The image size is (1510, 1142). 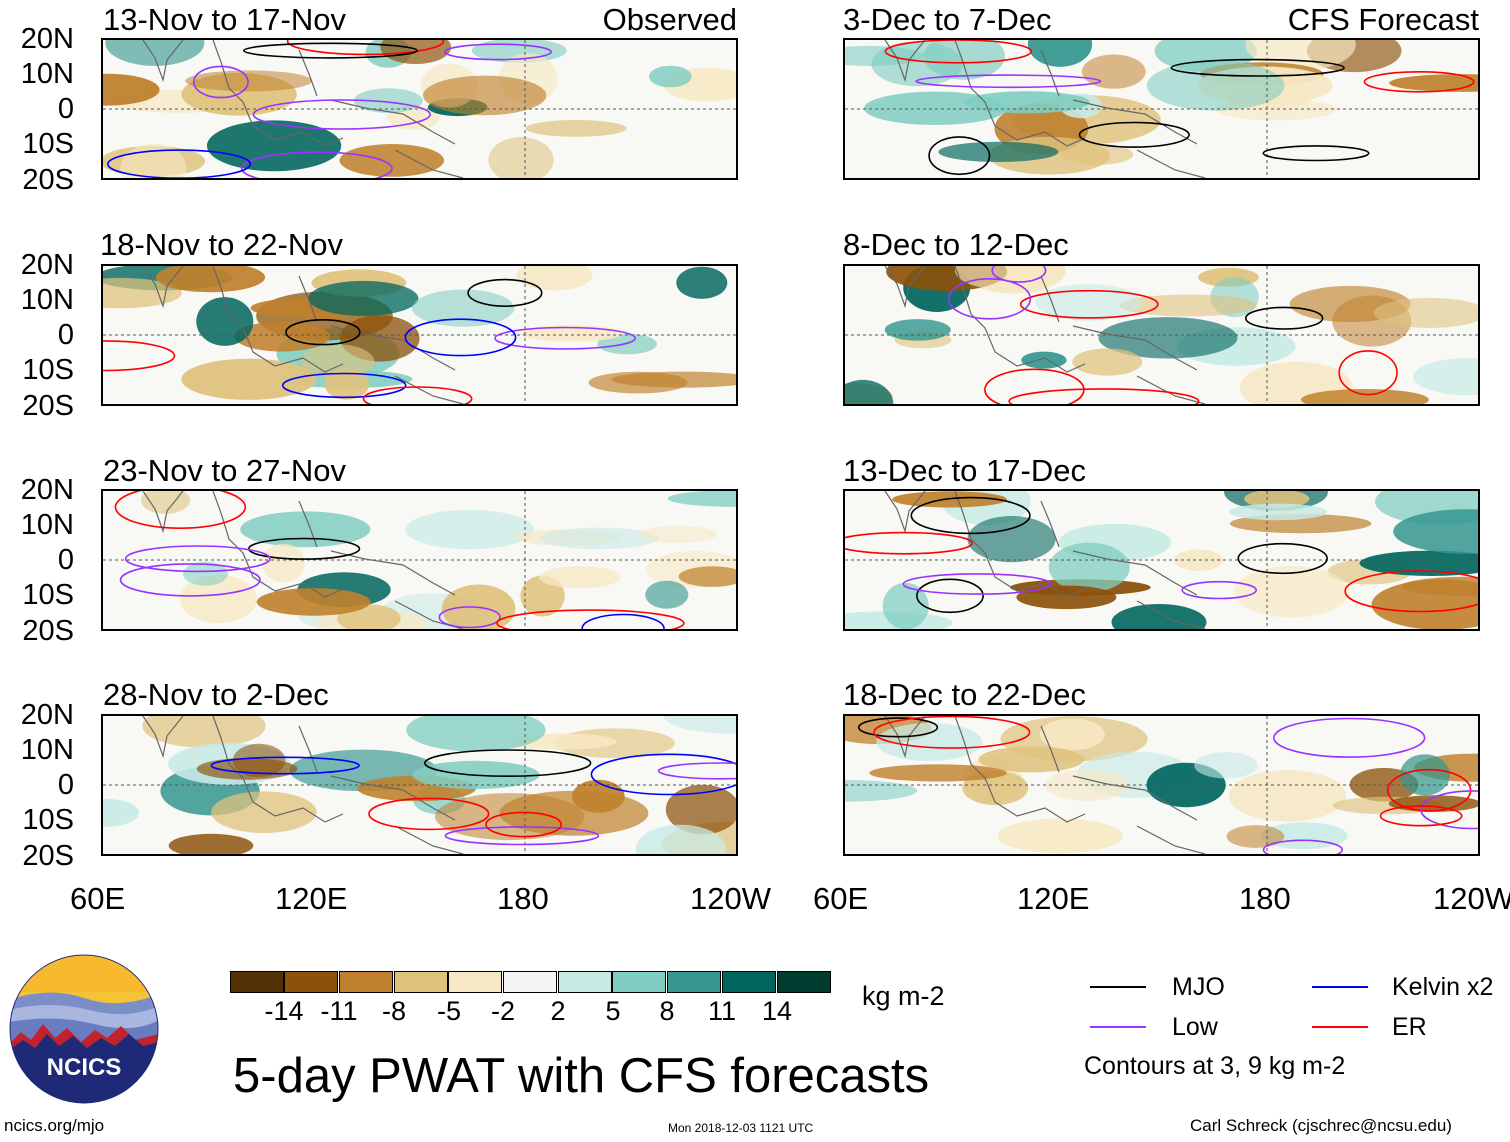 What do you see at coordinates (221, 244) in the screenshot?
I see `panel-title-left-2: 18-Nov to 22-Nov` at bounding box center [221, 244].